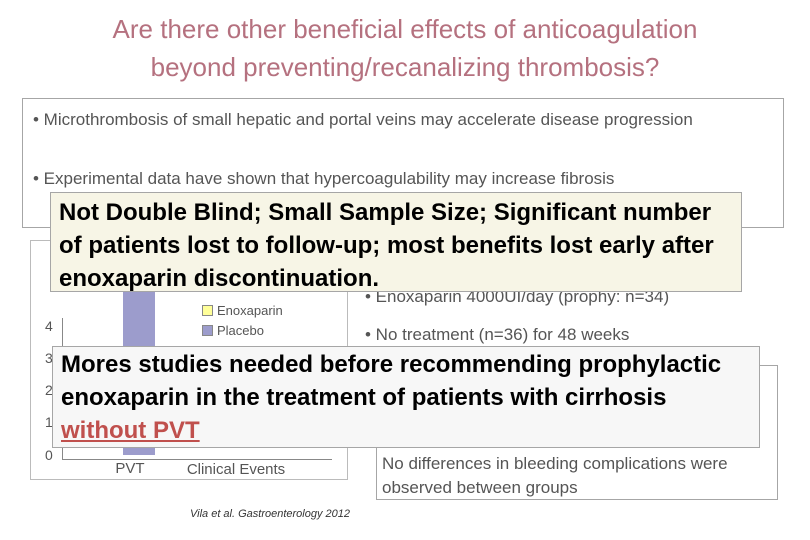 This screenshot has height=540, width=810. I want to click on category-label: PVT, so click(130, 468).